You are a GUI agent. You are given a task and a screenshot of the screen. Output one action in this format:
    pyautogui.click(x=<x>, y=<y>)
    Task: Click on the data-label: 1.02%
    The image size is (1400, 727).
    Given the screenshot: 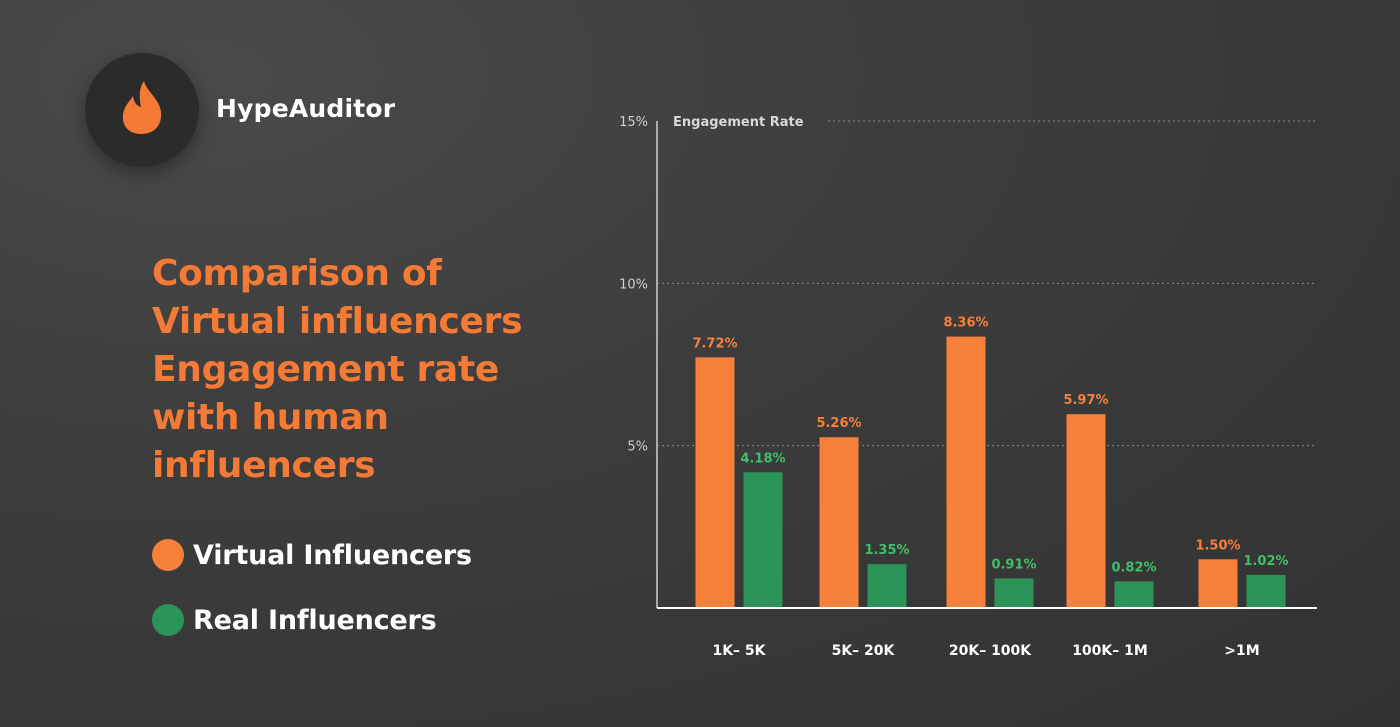 What is the action you would take?
    pyautogui.click(x=1265, y=561)
    